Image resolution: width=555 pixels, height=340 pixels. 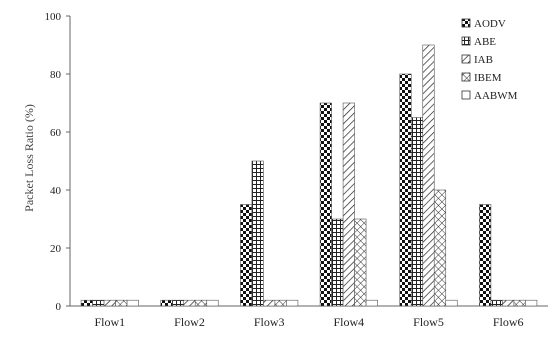 What do you see at coordinates (466, 77) in the screenshot?
I see `legend-swatch-ibem` at bounding box center [466, 77].